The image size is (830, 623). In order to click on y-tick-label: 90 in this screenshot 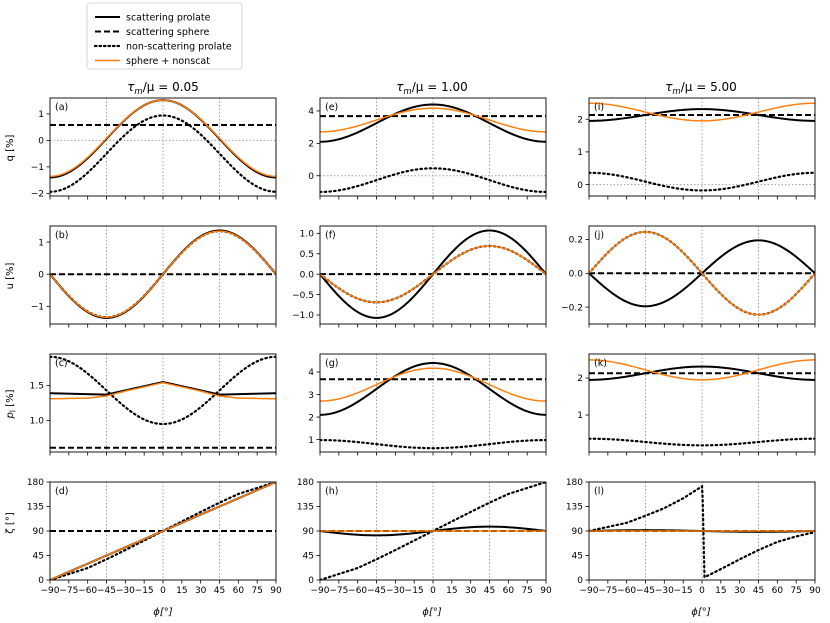, I will do `click(309, 532)`.